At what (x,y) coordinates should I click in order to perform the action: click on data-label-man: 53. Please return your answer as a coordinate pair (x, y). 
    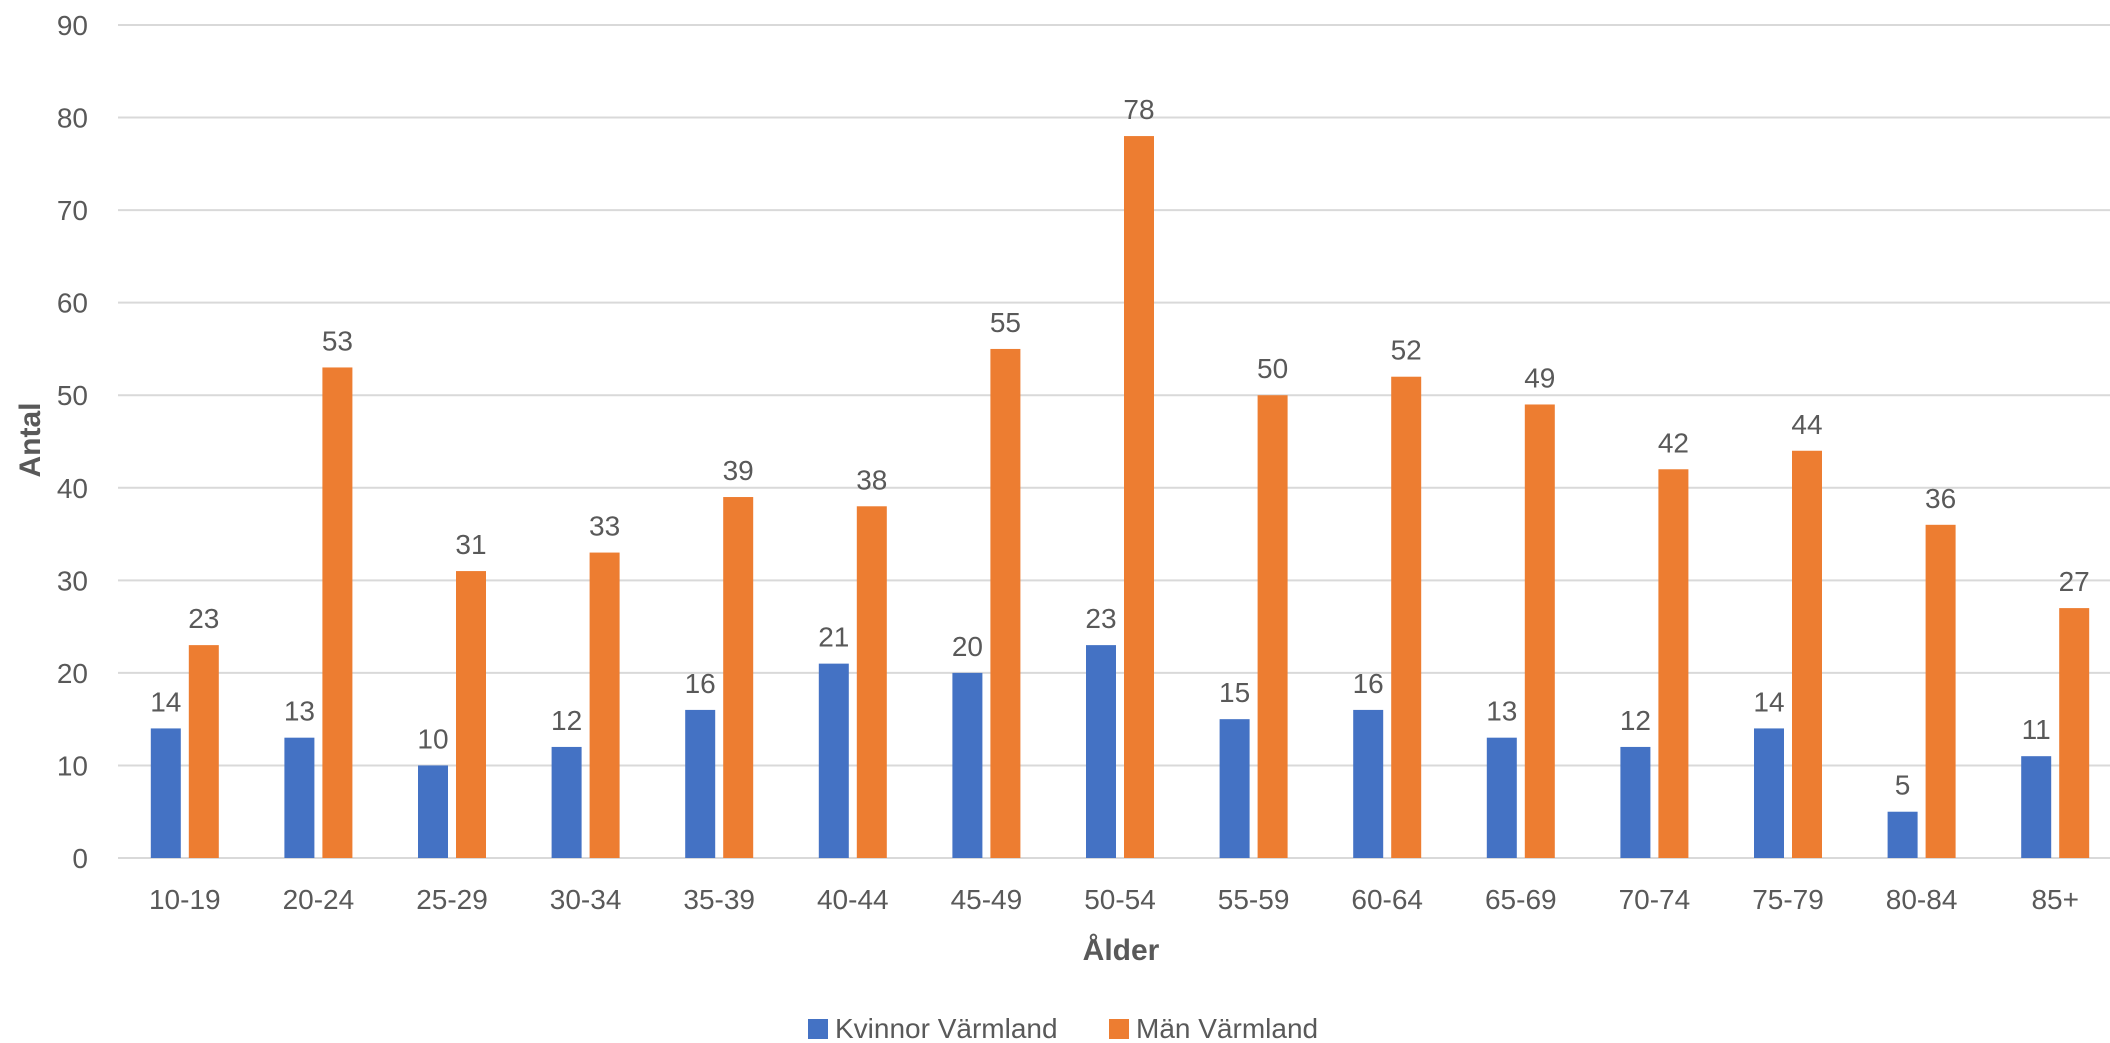
    Looking at the image, I should click on (337, 340).